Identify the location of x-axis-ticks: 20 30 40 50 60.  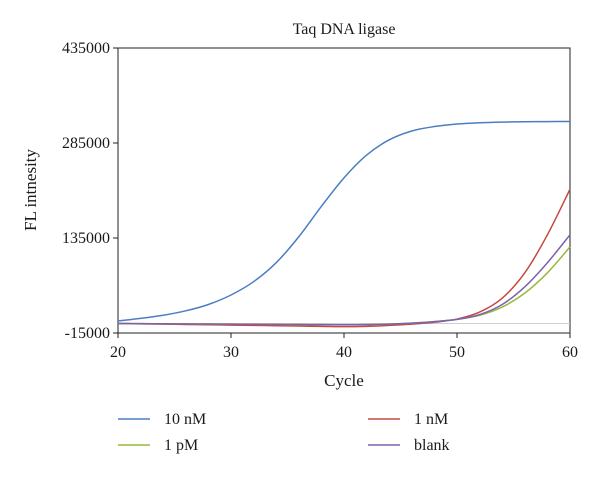
(344, 347).